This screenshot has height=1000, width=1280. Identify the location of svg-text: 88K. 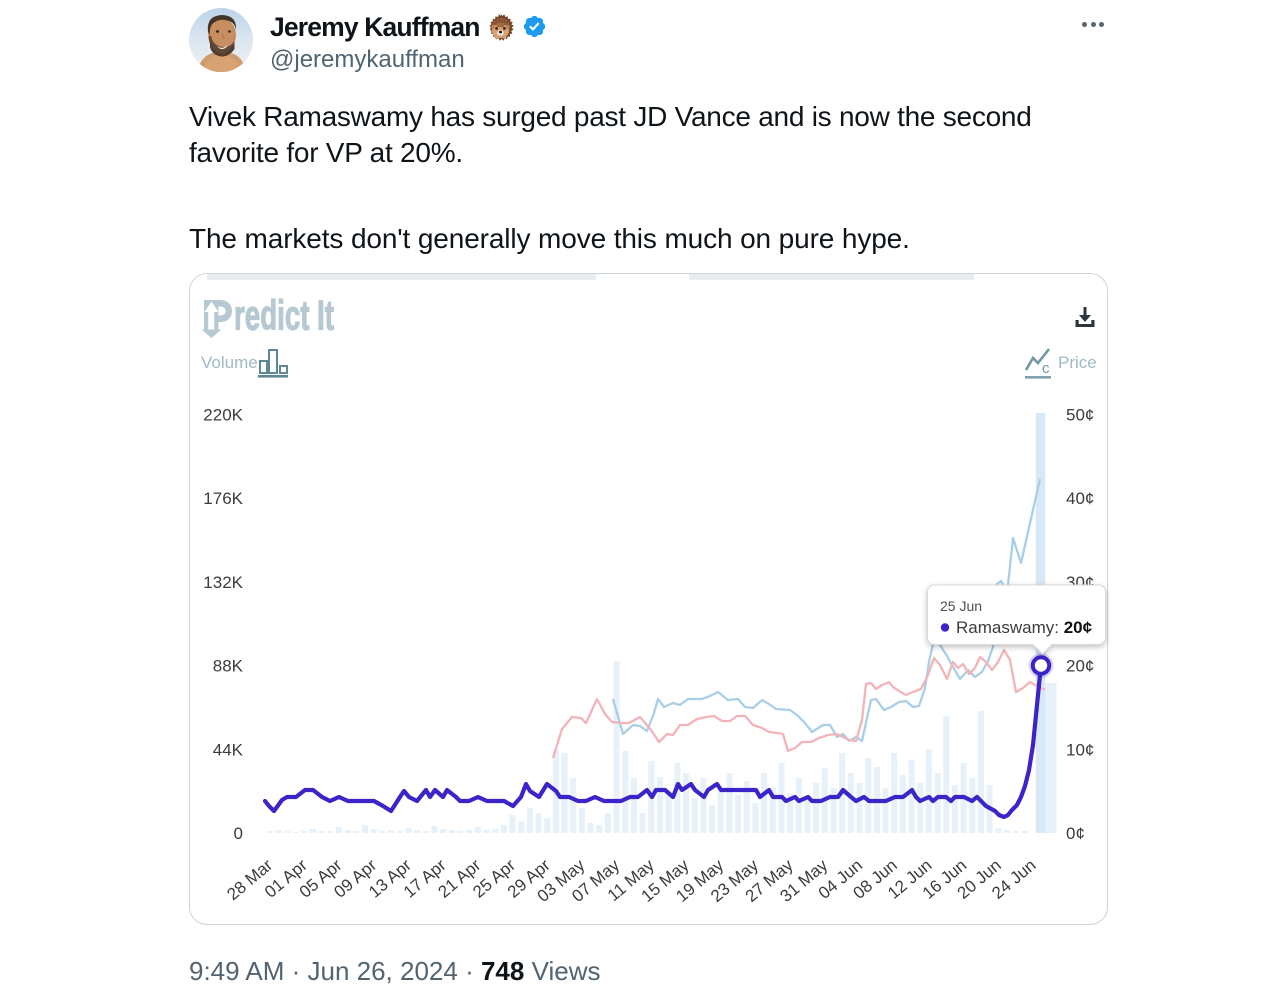
(228, 666).